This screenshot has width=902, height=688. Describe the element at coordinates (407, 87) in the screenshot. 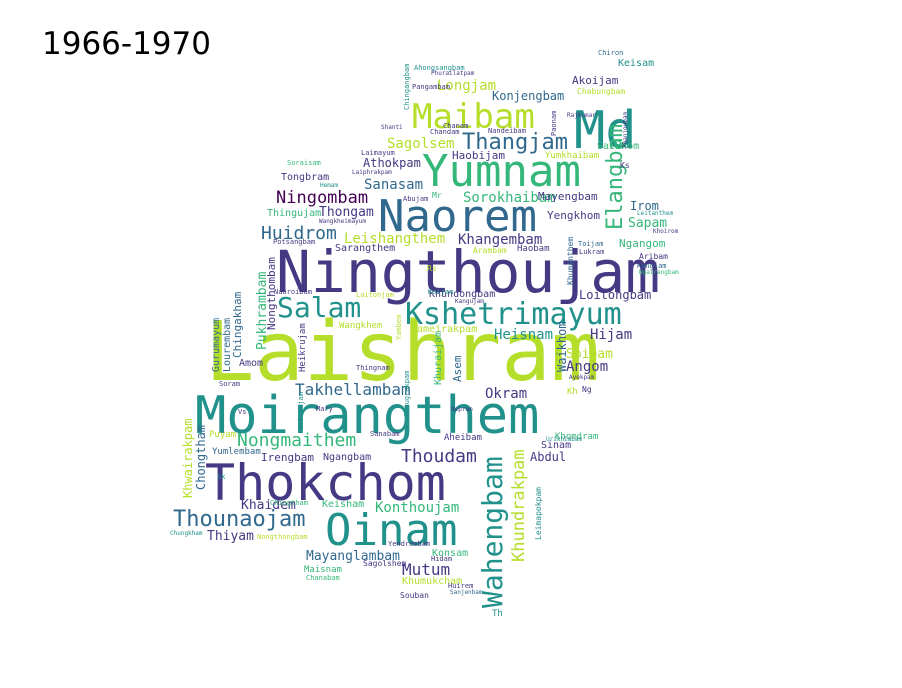

I see `cloud-word-chingangbam: Chingangbam` at that location.